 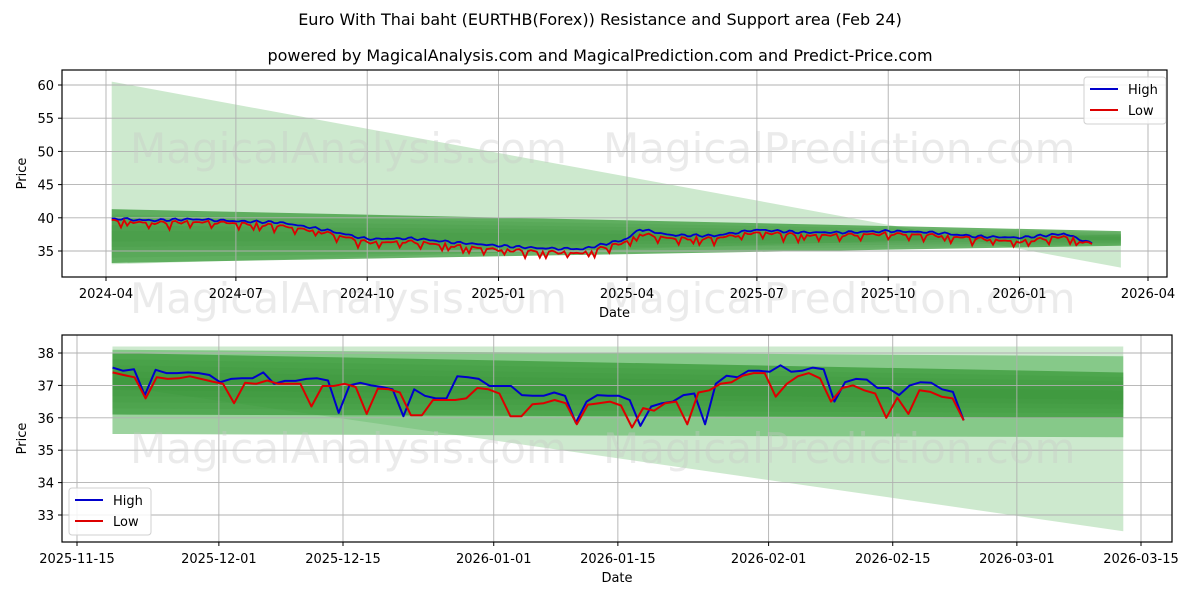 What do you see at coordinates (45, 219) in the screenshot?
I see `y-tick-label: 40` at bounding box center [45, 219].